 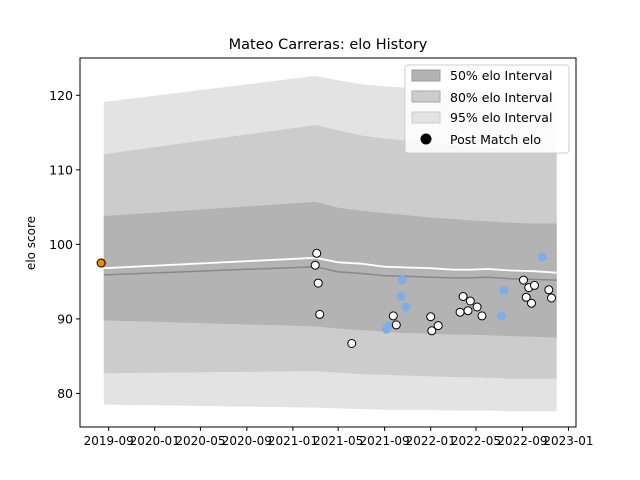 What do you see at coordinates (31, 243) in the screenshot?
I see `y-axis-label: elo score` at bounding box center [31, 243].